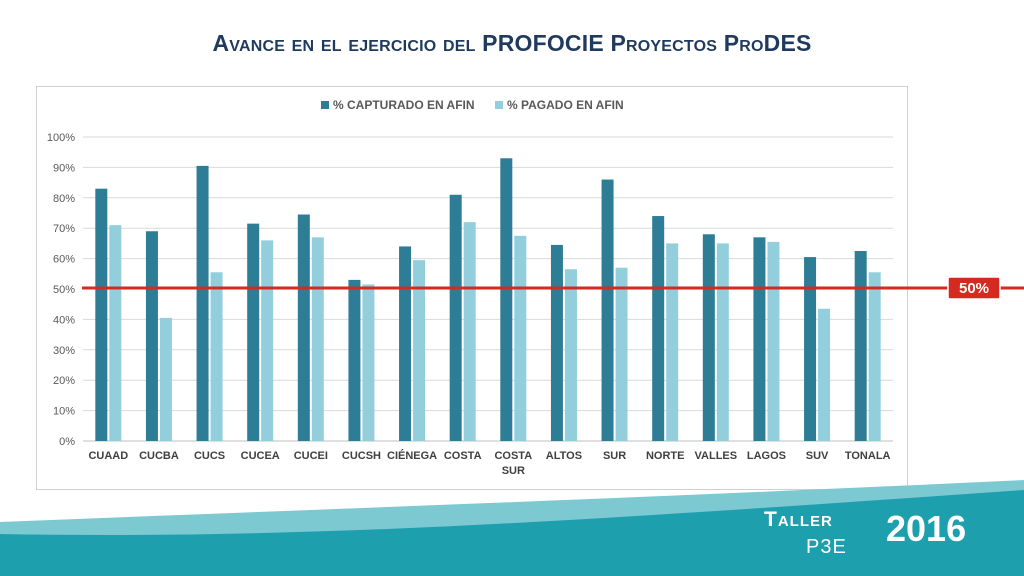 The height and width of the screenshot is (576, 1024). Describe the element at coordinates (159, 456) in the screenshot. I see `x-tick-label: CUCBA` at that location.